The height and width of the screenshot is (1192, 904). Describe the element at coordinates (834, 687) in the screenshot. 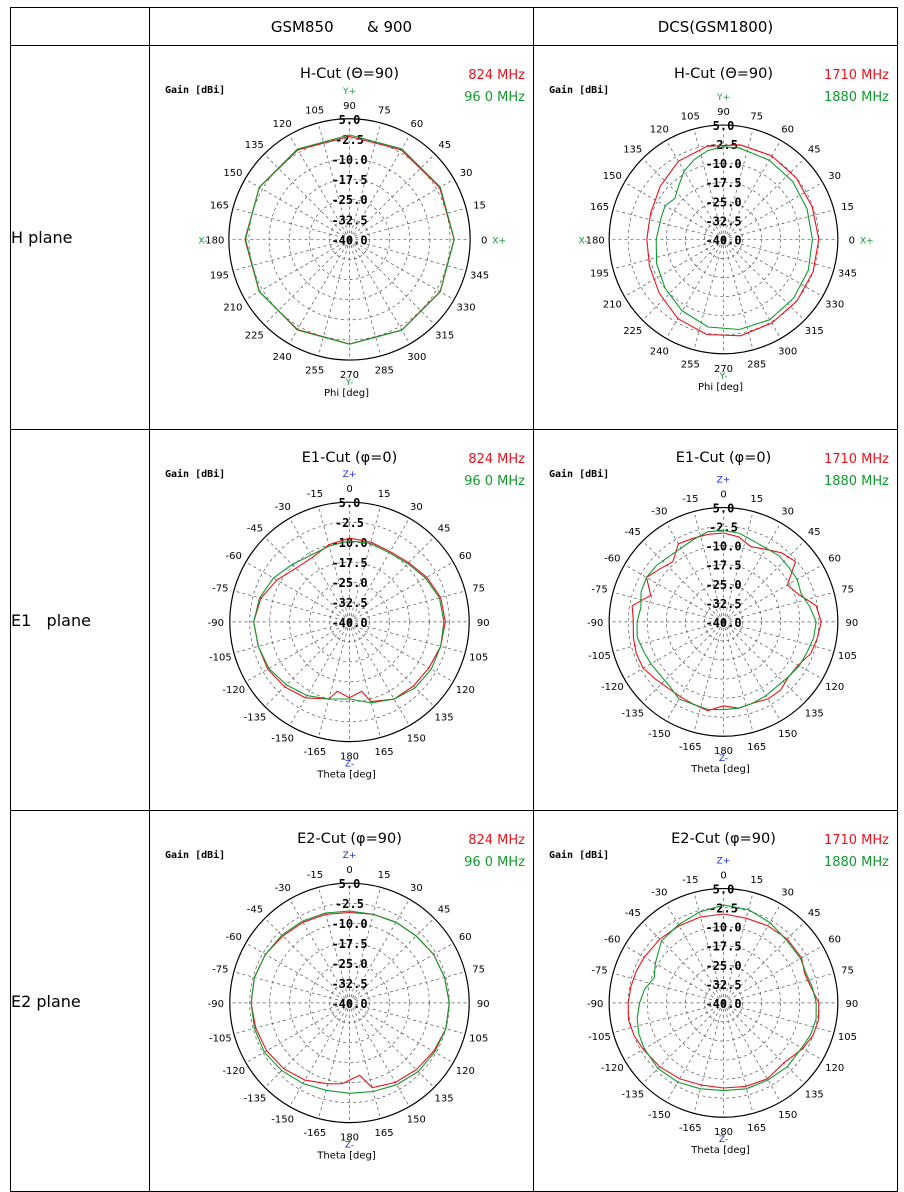

I see `angle-tick-label: 120` at that location.